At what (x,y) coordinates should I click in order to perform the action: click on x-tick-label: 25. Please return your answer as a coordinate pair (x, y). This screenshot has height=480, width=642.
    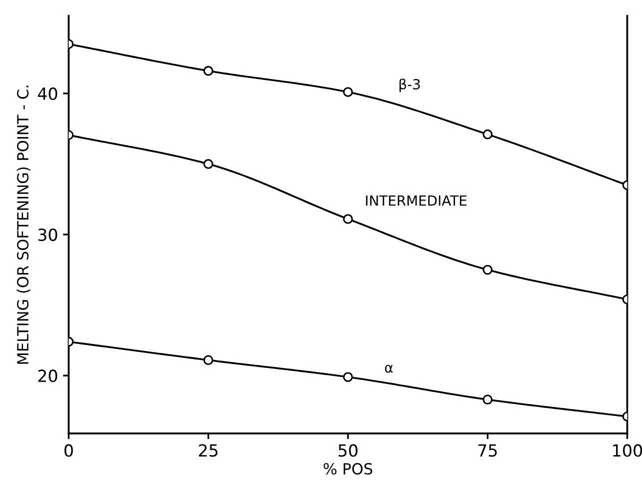
    Looking at the image, I should click on (208, 450).